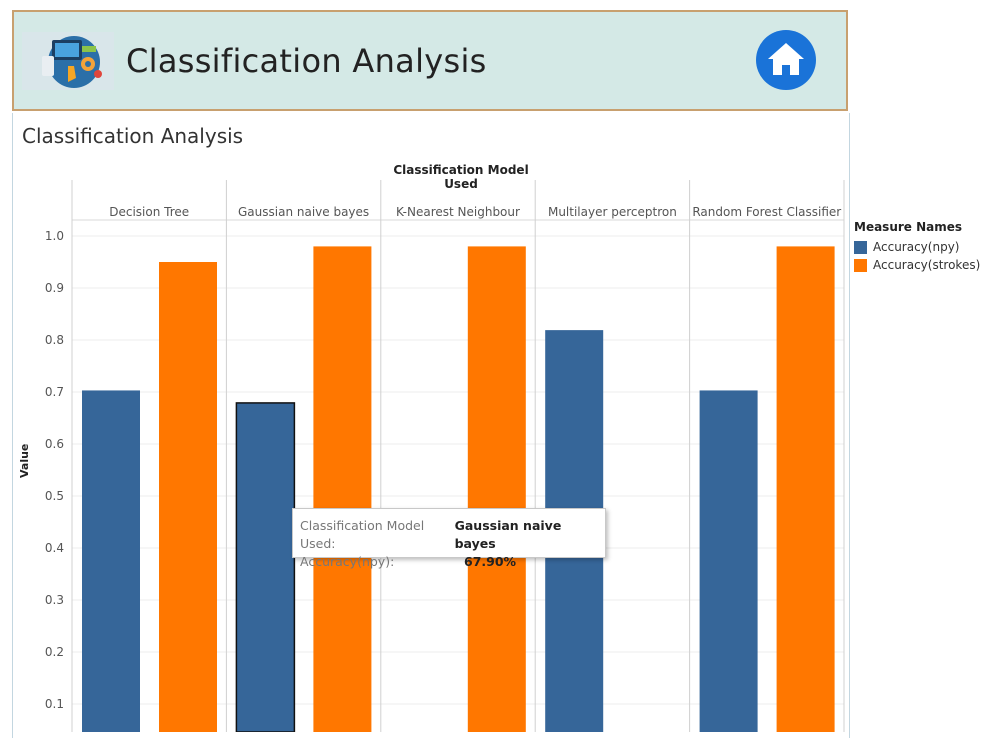 This screenshot has width=982, height=738. I want to click on y-tick-label: 0.4, so click(54, 548).